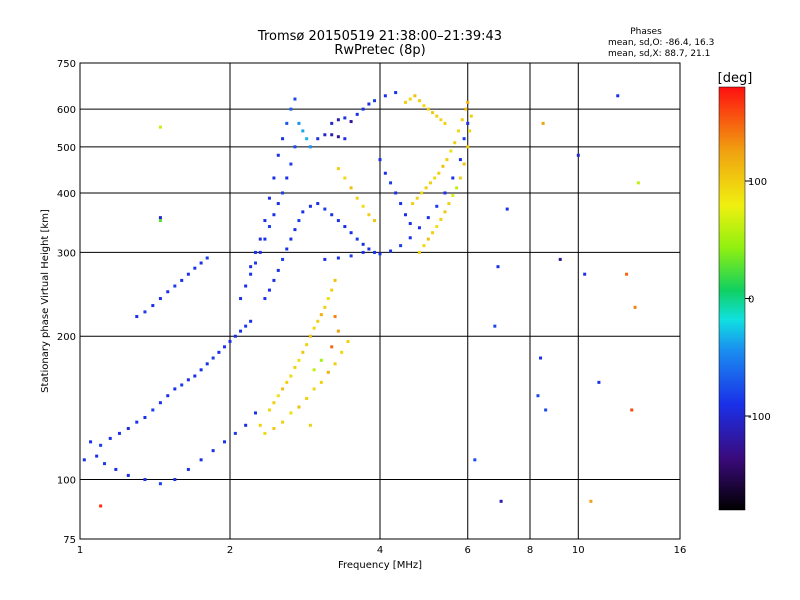 This screenshot has height=600, width=800. Describe the element at coordinates (646, 32) in the screenshot. I see `phases-header: Phases` at that location.